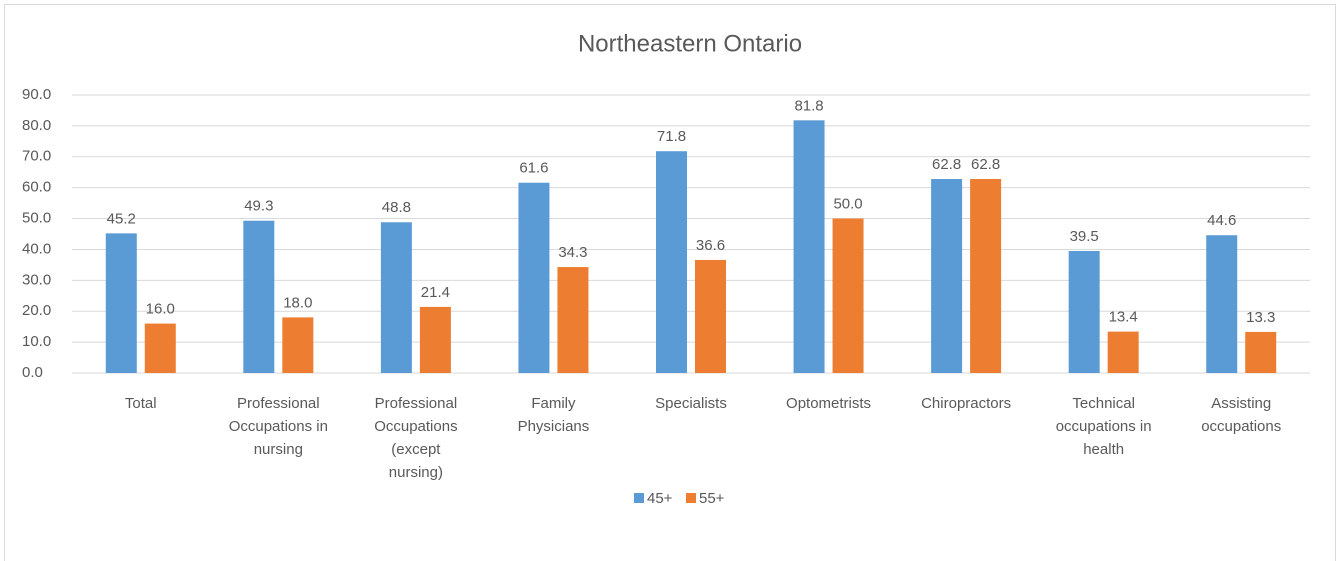 Image resolution: width=1340 pixels, height=561 pixels. I want to click on y-tick-label: 60.0, so click(36, 187).